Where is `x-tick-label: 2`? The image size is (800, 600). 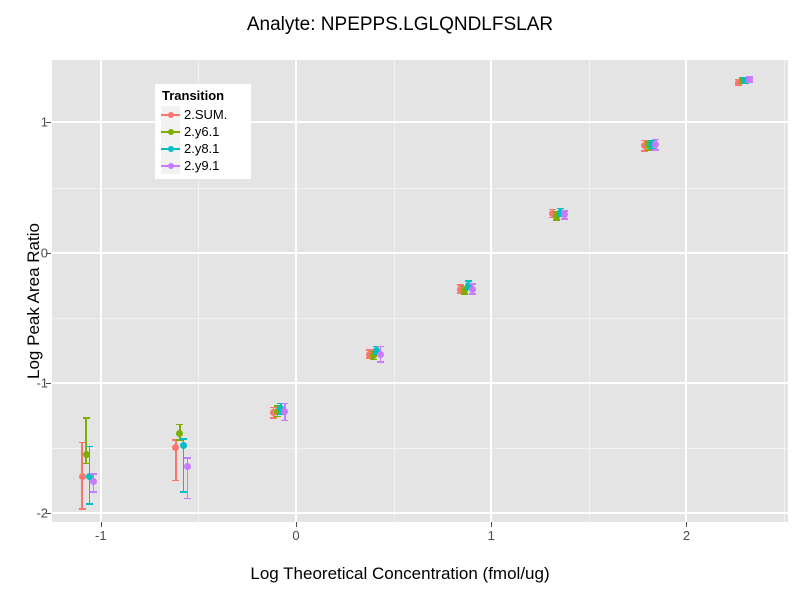 x-tick-label: 2 is located at coordinates (686, 535).